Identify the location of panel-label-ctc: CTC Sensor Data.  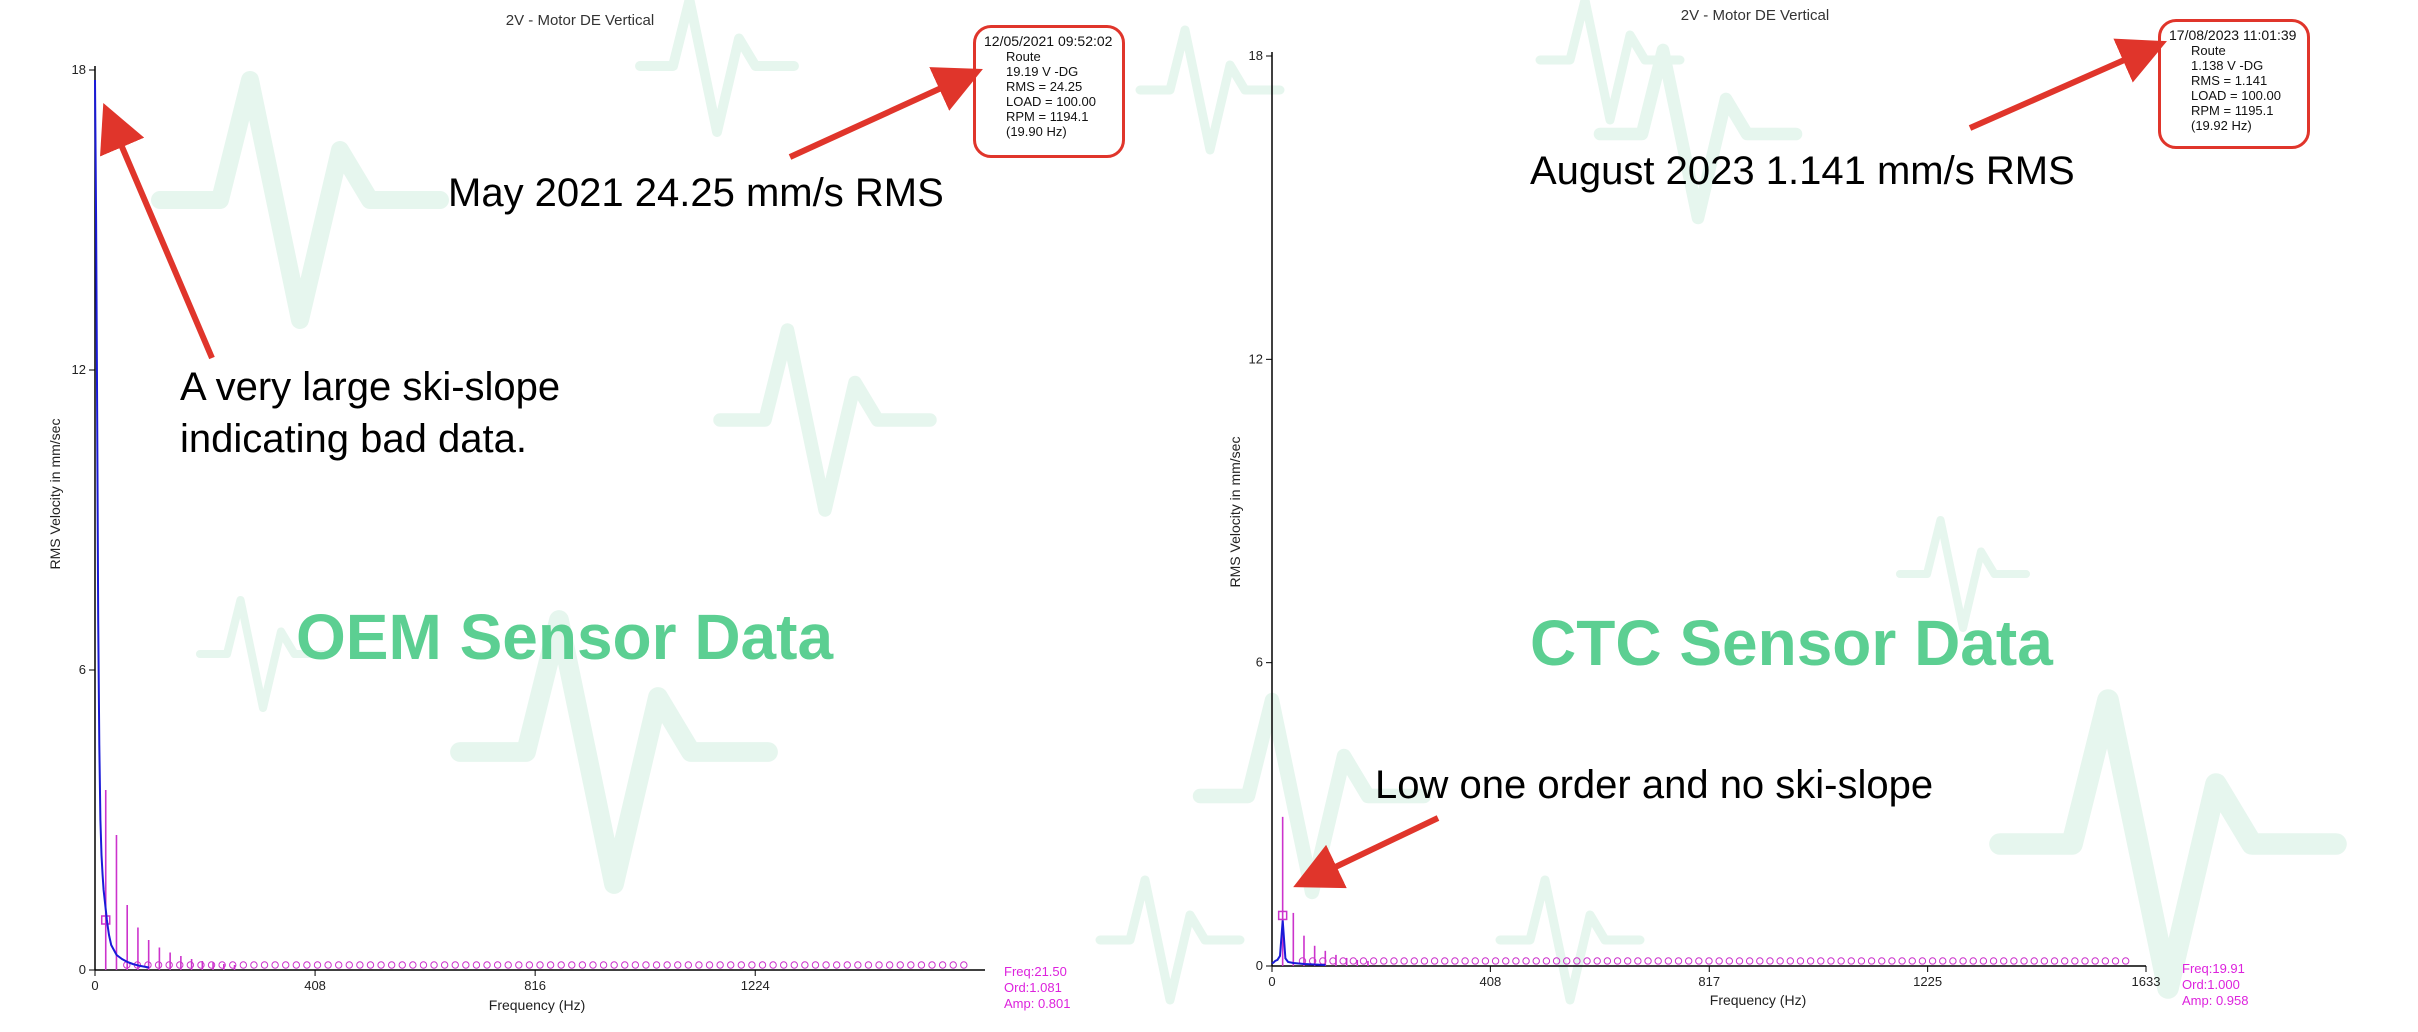
(1791, 643).